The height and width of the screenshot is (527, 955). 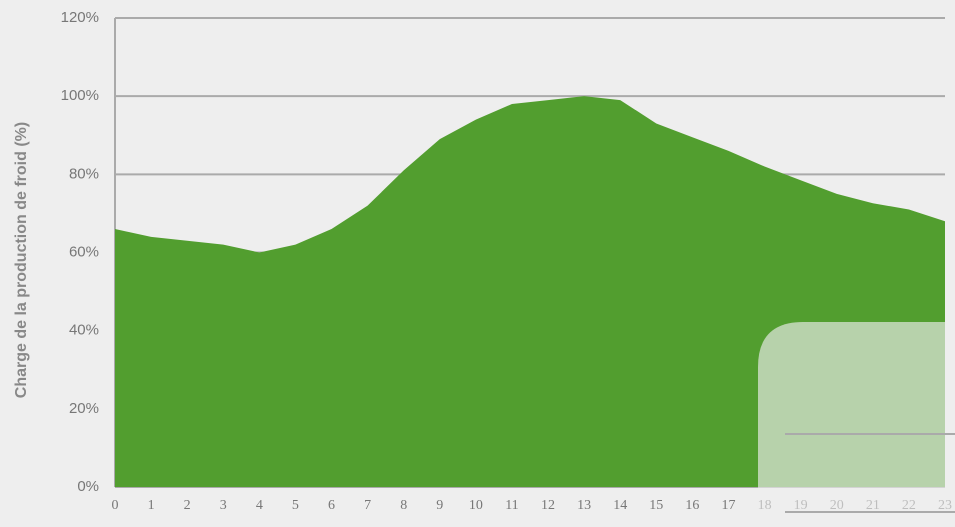 I want to click on x-tick-label: 4, so click(x=259, y=505).